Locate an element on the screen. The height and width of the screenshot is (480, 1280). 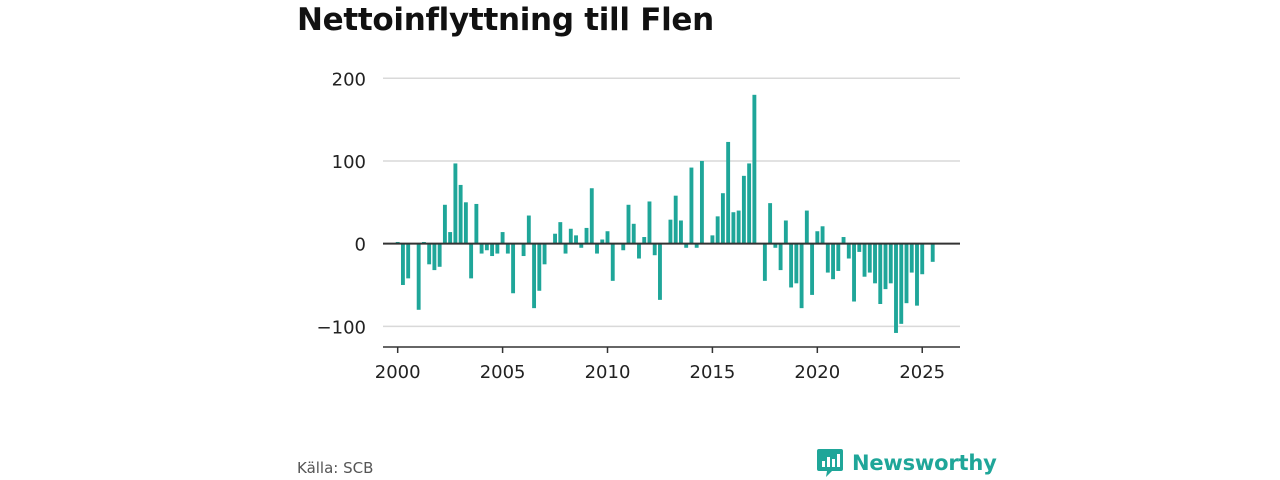
x-tick-label: 2005 is located at coordinates (503, 372).